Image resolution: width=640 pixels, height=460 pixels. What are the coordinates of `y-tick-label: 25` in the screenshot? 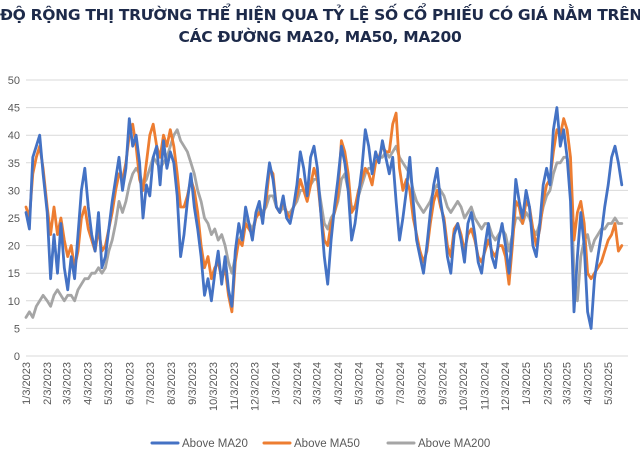 It's located at (14, 219).